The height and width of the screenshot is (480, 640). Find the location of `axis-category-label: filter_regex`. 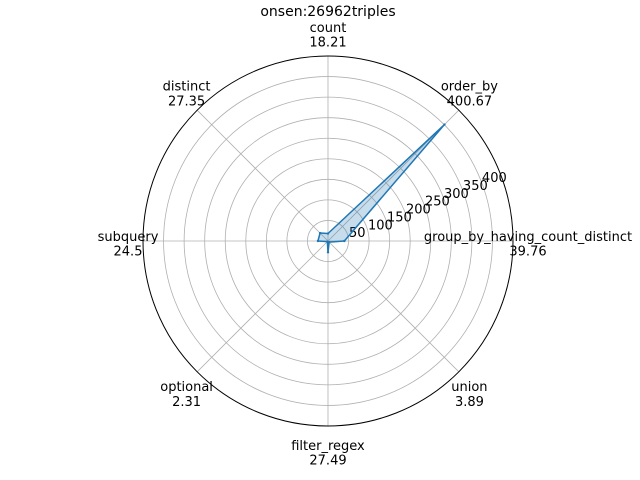

axis-category-label: filter_regex is located at coordinates (328, 446).